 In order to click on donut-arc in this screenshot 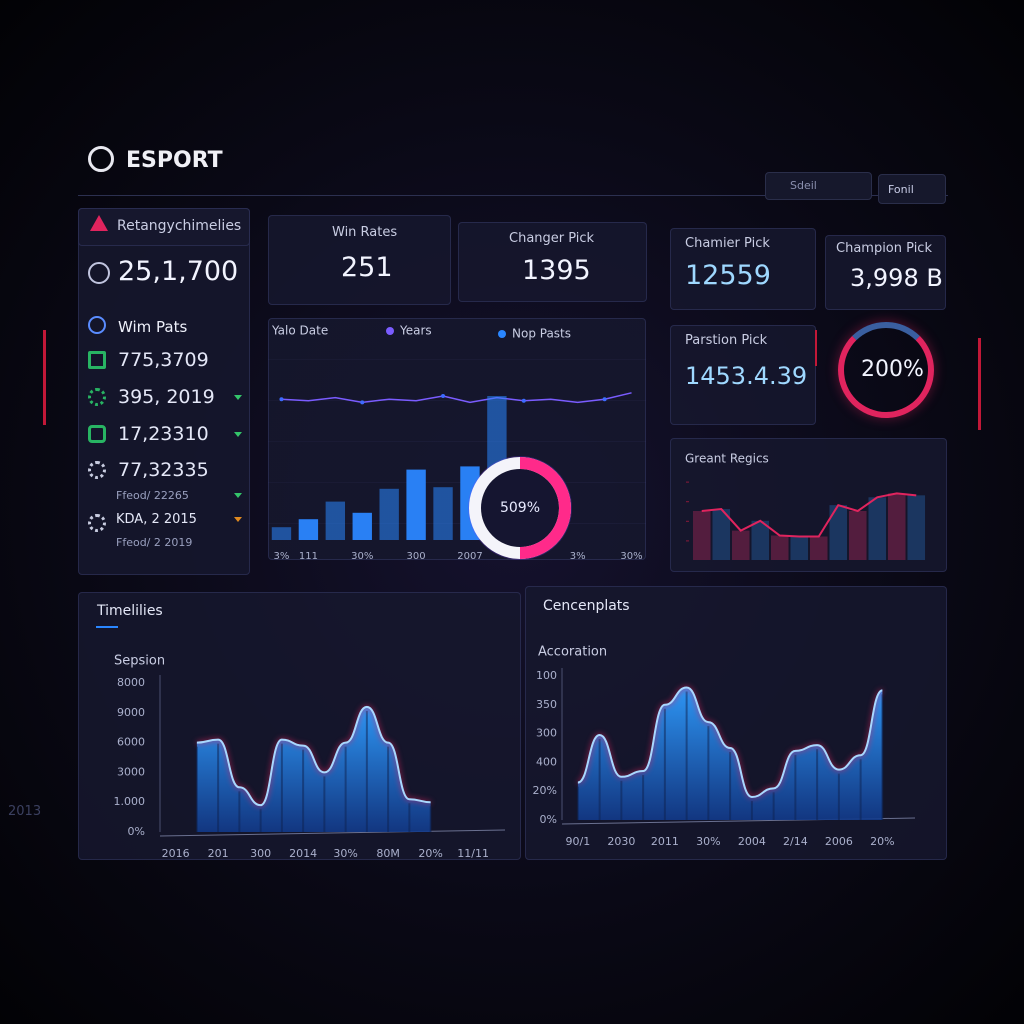, I will do `click(545, 508)`.